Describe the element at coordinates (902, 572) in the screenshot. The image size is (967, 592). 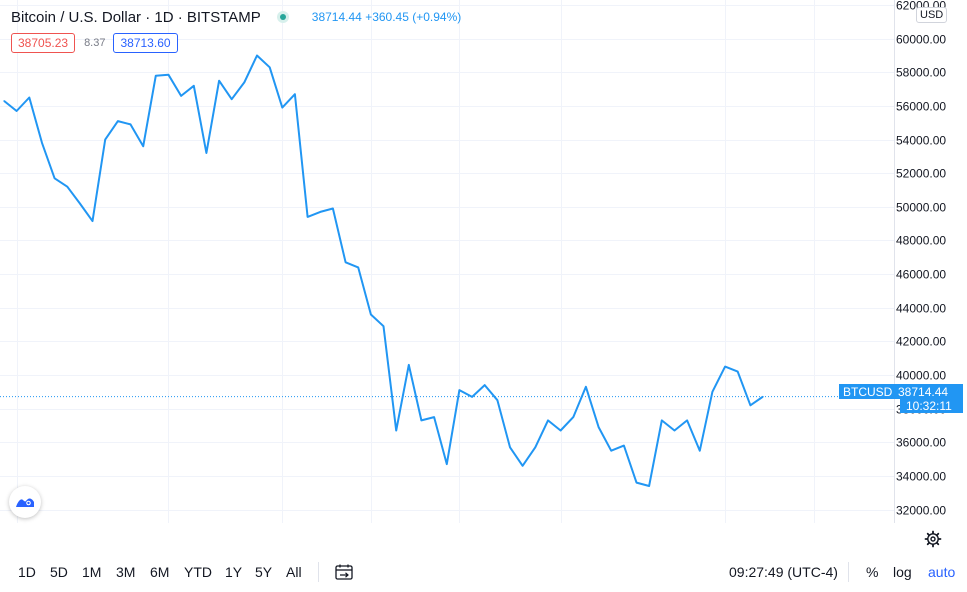
I see `log-scale-toggle: log` at that location.